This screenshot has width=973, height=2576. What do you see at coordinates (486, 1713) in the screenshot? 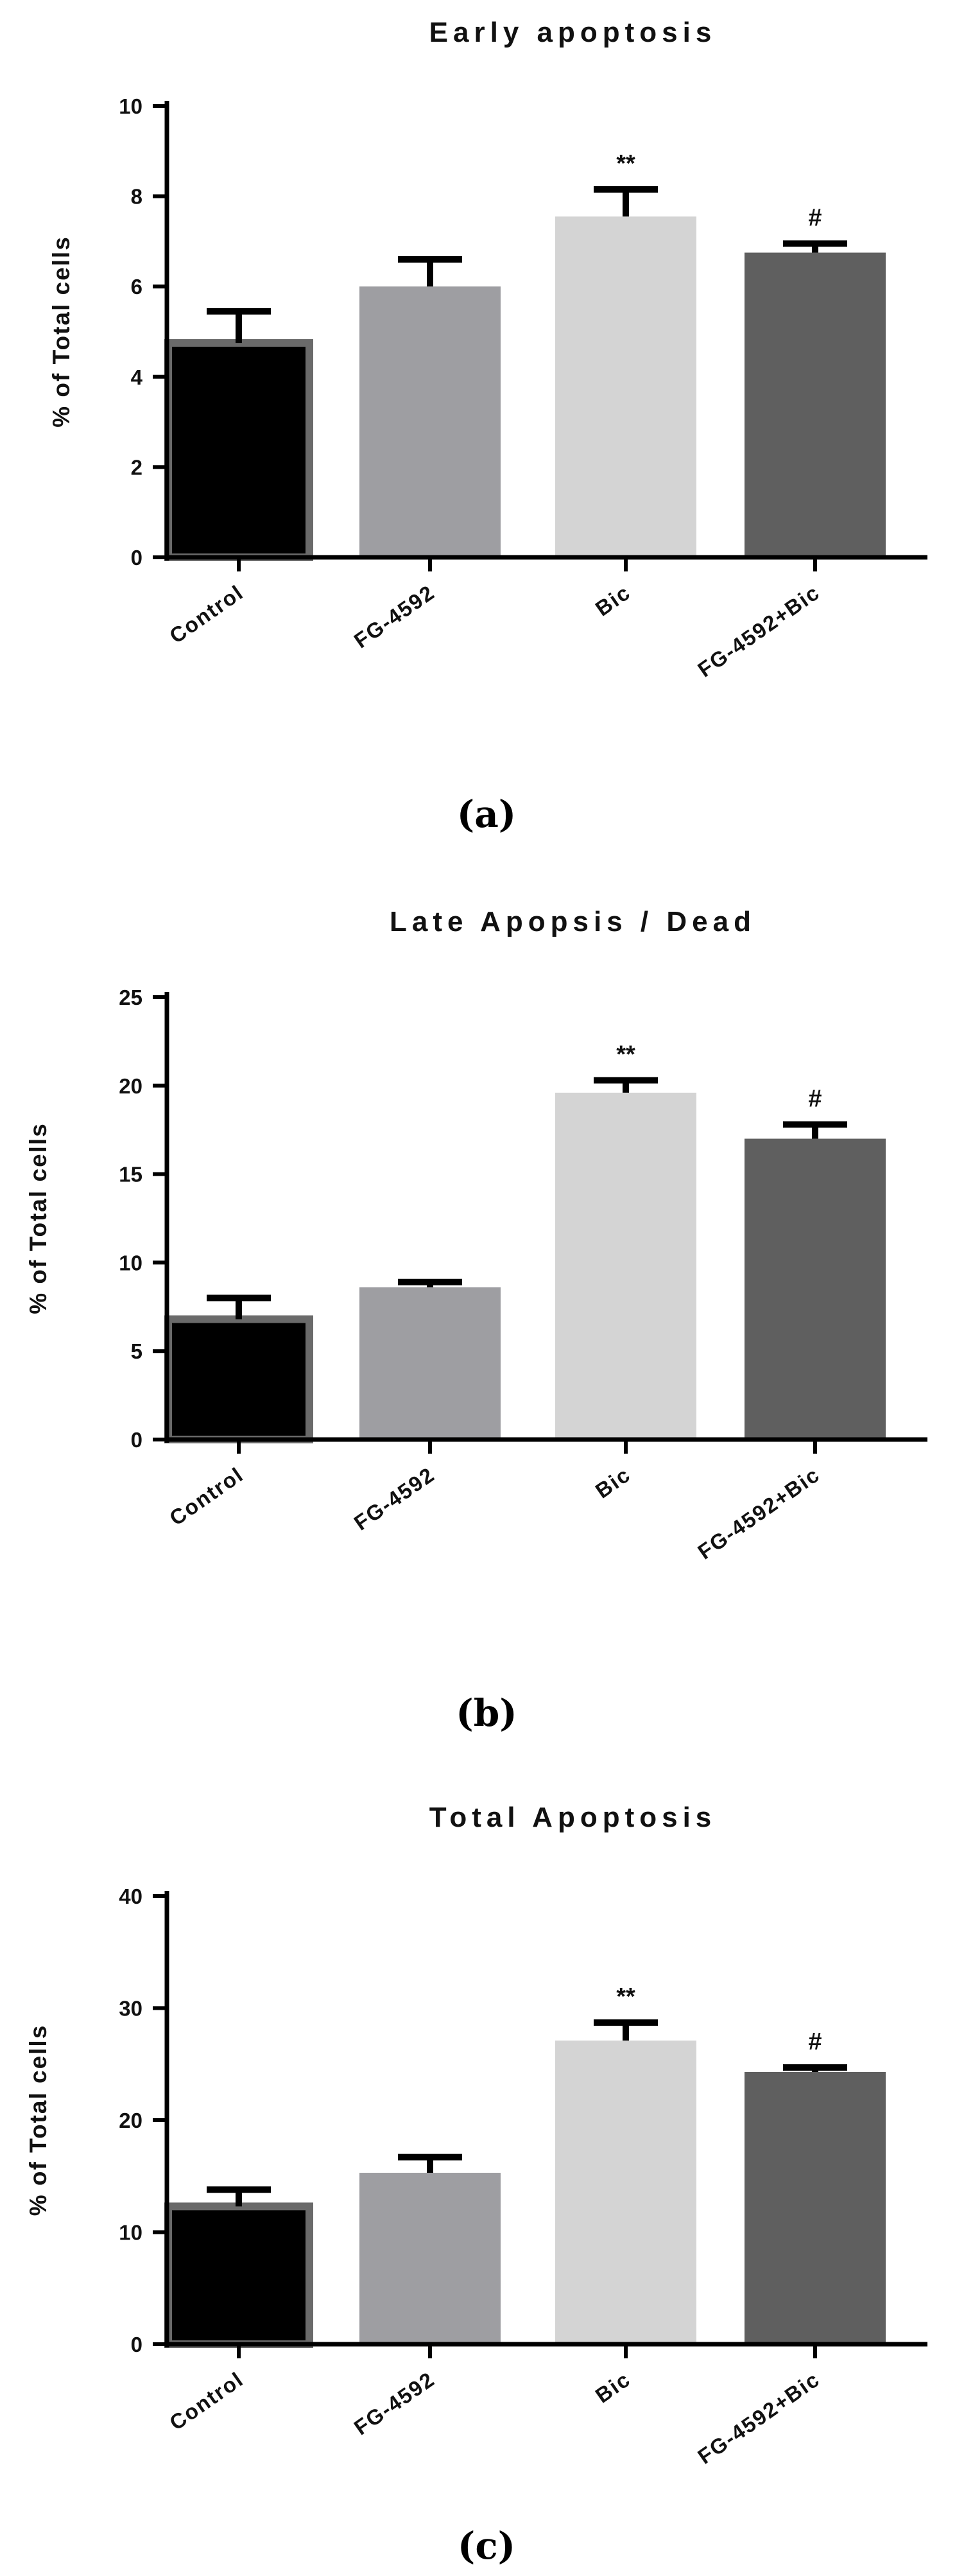
I see `panel-caption: (b)` at bounding box center [486, 1713].